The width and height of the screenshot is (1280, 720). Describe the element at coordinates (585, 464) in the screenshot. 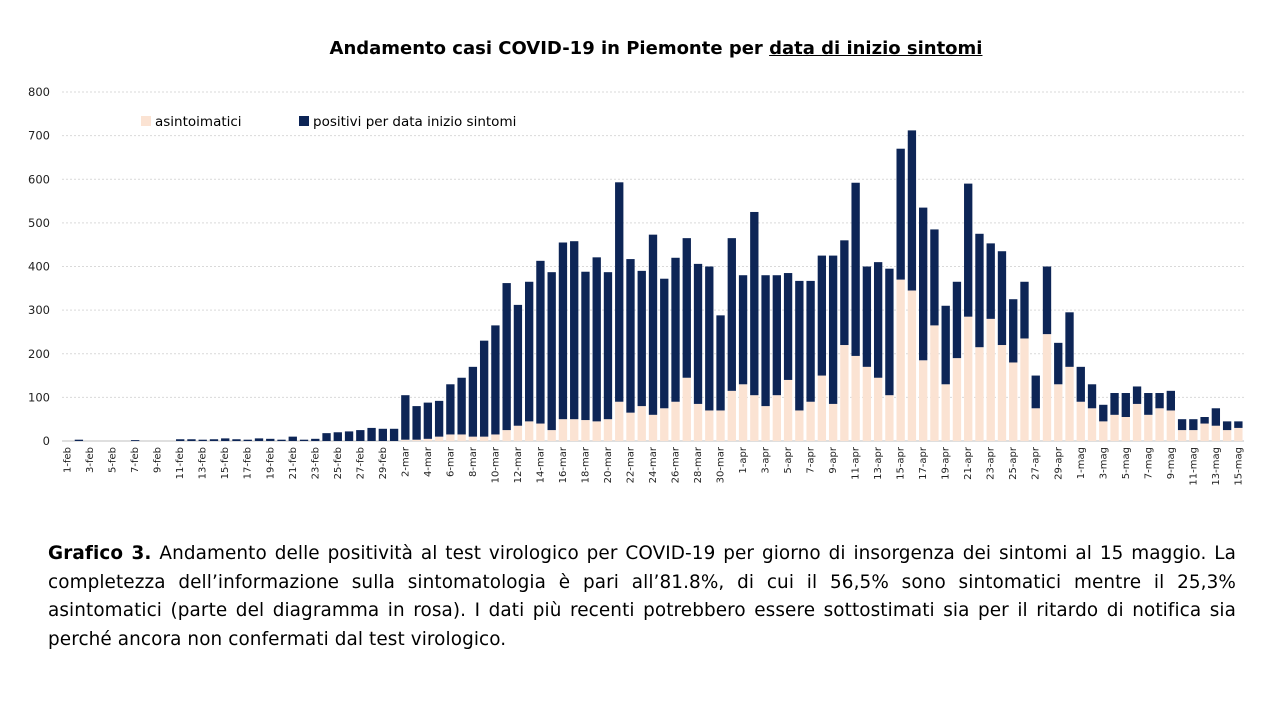

I see `x-tick-label: 18-mar` at that location.